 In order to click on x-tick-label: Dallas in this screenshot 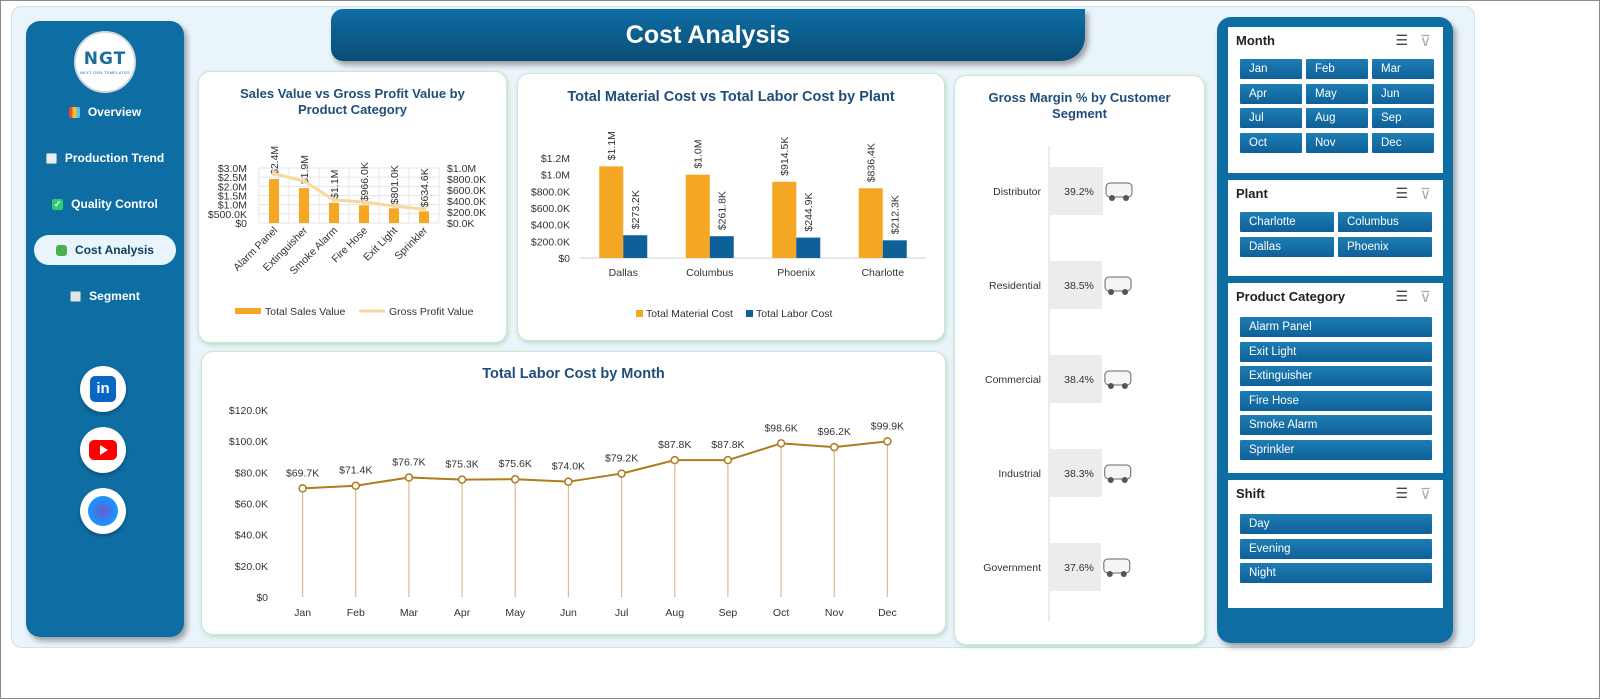, I will do `click(623, 273)`.